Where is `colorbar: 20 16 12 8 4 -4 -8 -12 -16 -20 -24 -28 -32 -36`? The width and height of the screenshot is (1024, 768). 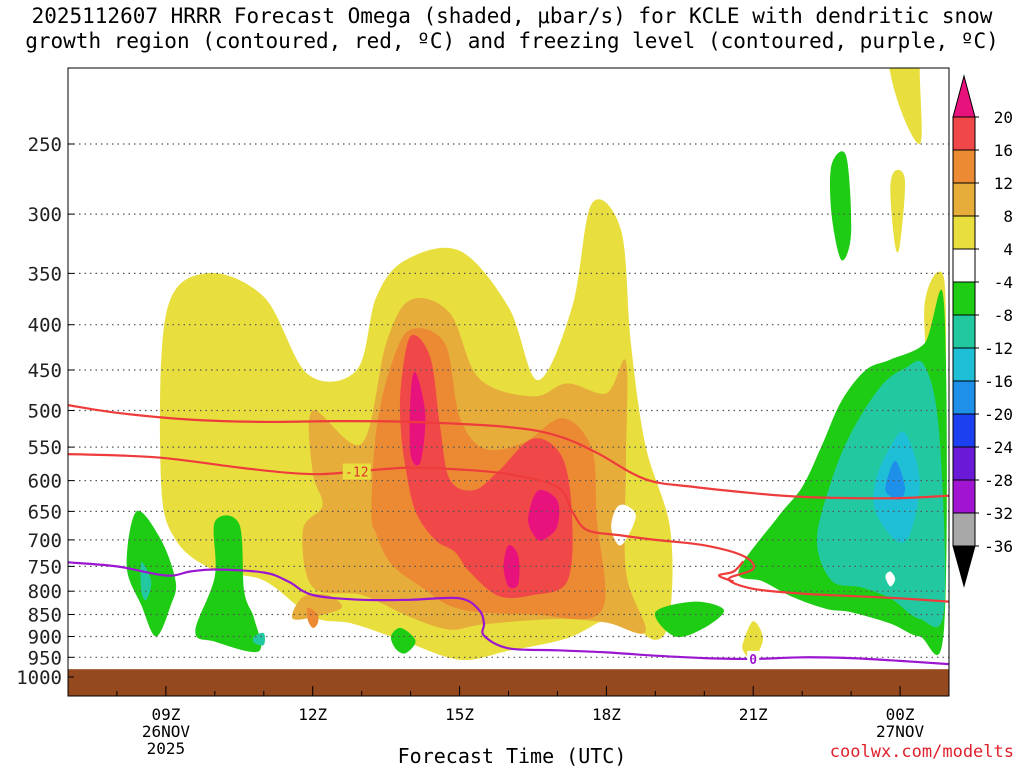 colorbar: 20 16 12 8 4 -4 -8 -12 -16 -20 -24 -28 -32 -36 is located at coordinates (982, 331).